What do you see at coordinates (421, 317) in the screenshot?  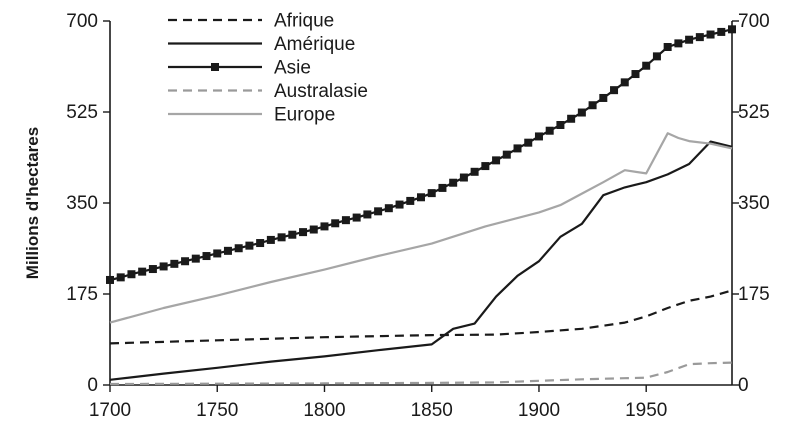 I see `series-line-afrique` at bounding box center [421, 317].